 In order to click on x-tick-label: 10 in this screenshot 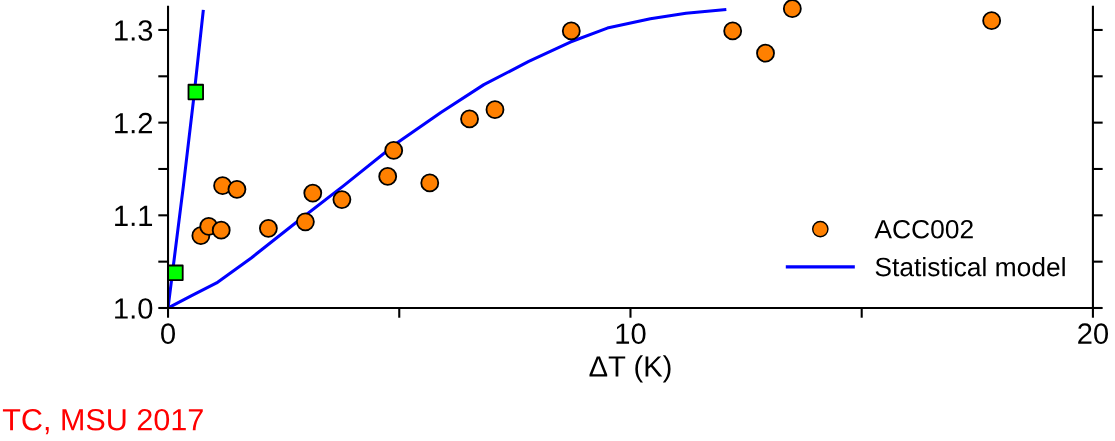, I will do `click(631, 333)`.